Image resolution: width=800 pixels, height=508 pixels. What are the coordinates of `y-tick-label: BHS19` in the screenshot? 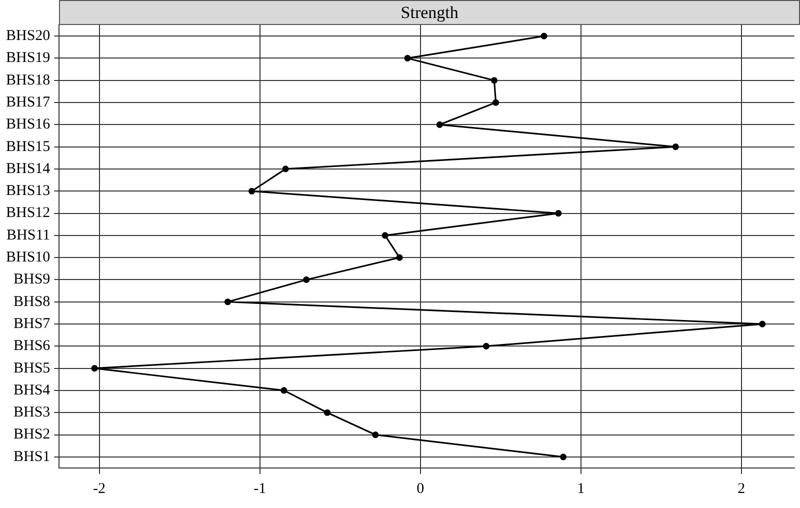 It's located at (28, 58).